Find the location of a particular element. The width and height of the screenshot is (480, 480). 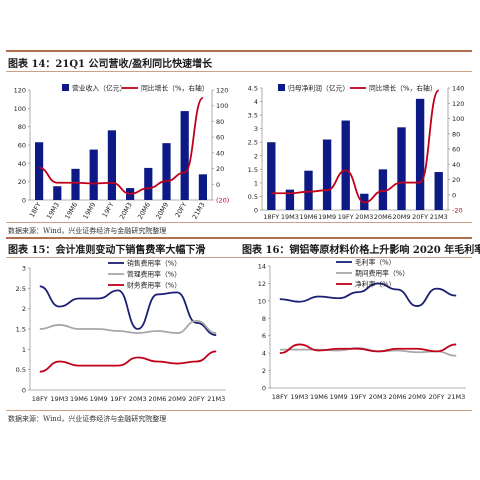

revenue-left-tick-label: 120 is located at coordinates (20, 91).